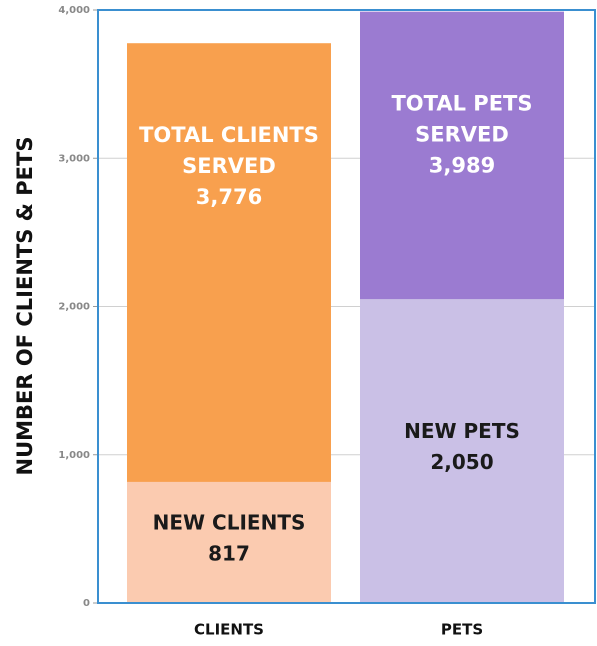 Image resolution: width=597 pixels, height=646 pixels. What do you see at coordinates (229, 197) in the screenshot?
I see `data-label: 3,776` at bounding box center [229, 197].